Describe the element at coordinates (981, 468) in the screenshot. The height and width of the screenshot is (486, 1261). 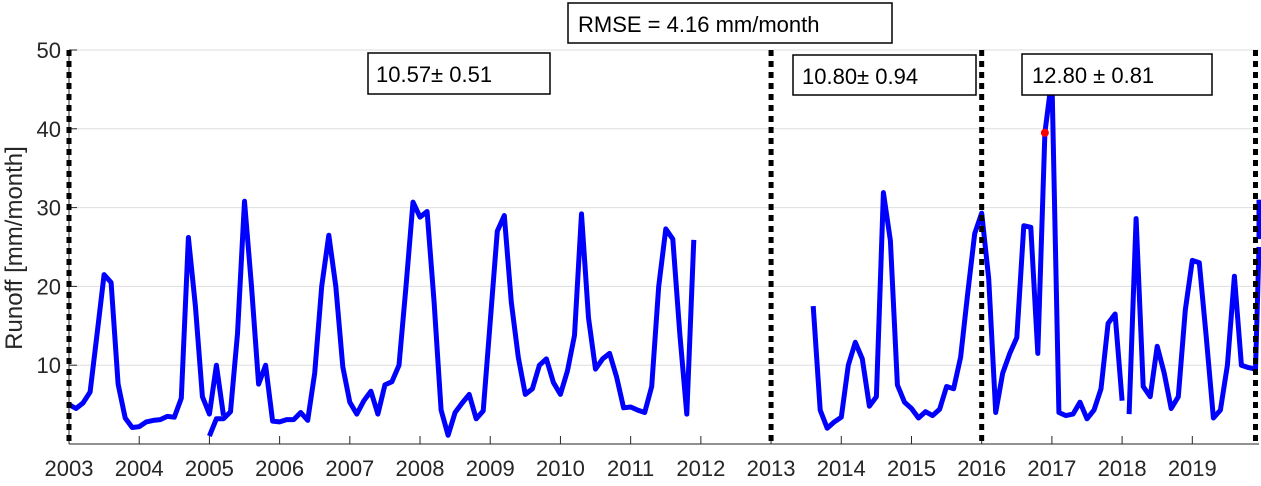
I see `x-tick-label: 2016` at that location.